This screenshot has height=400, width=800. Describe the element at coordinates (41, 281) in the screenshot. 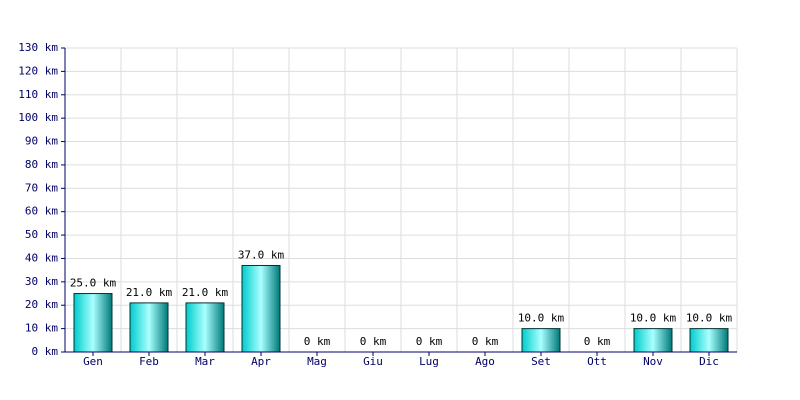

I see `y-tick-label: 30 km` at that location.